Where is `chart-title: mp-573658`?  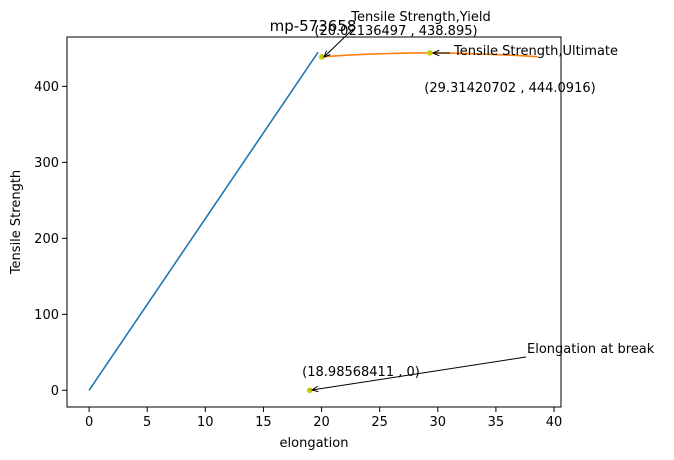
chart-title: mp-573658 is located at coordinates (313, 26).